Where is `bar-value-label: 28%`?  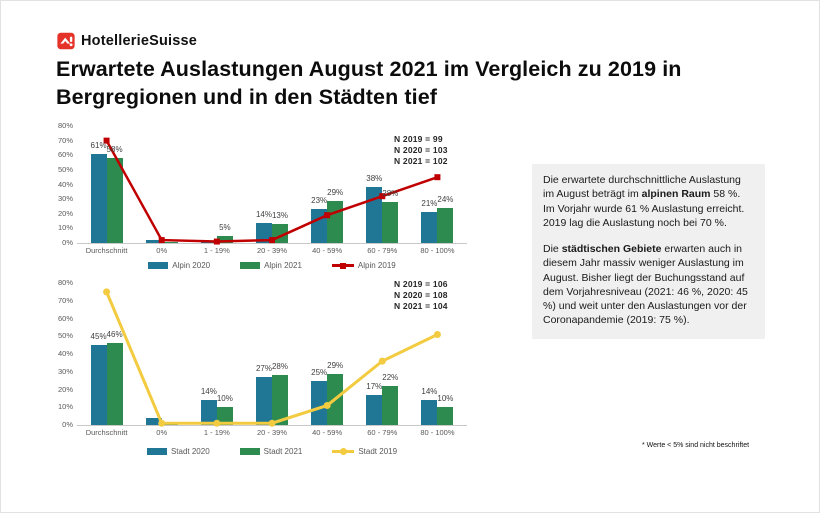 bar-value-label: 28% is located at coordinates (390, 194).